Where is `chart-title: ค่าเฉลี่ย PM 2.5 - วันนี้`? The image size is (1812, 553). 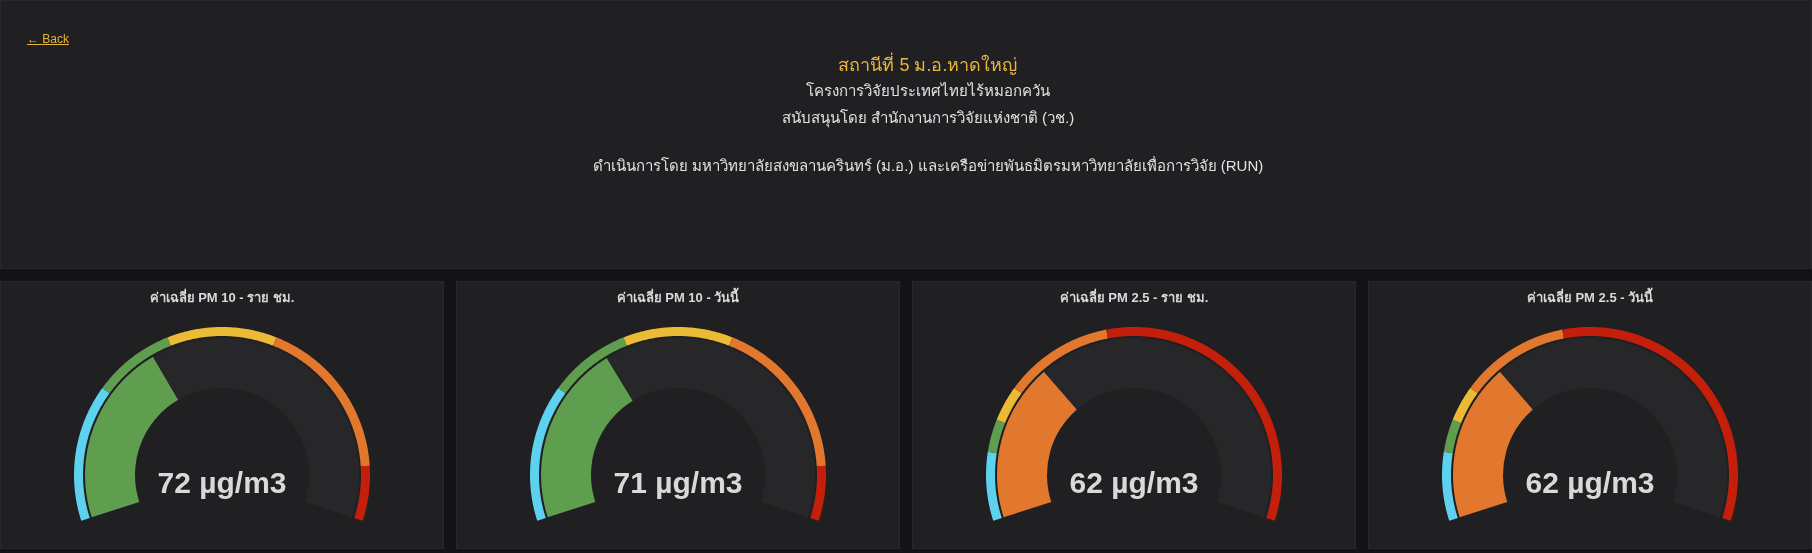 chart-title: ค่าเฉลี่ย PM 2.5 - วันนี้ is located at coordinates (1590, 296).